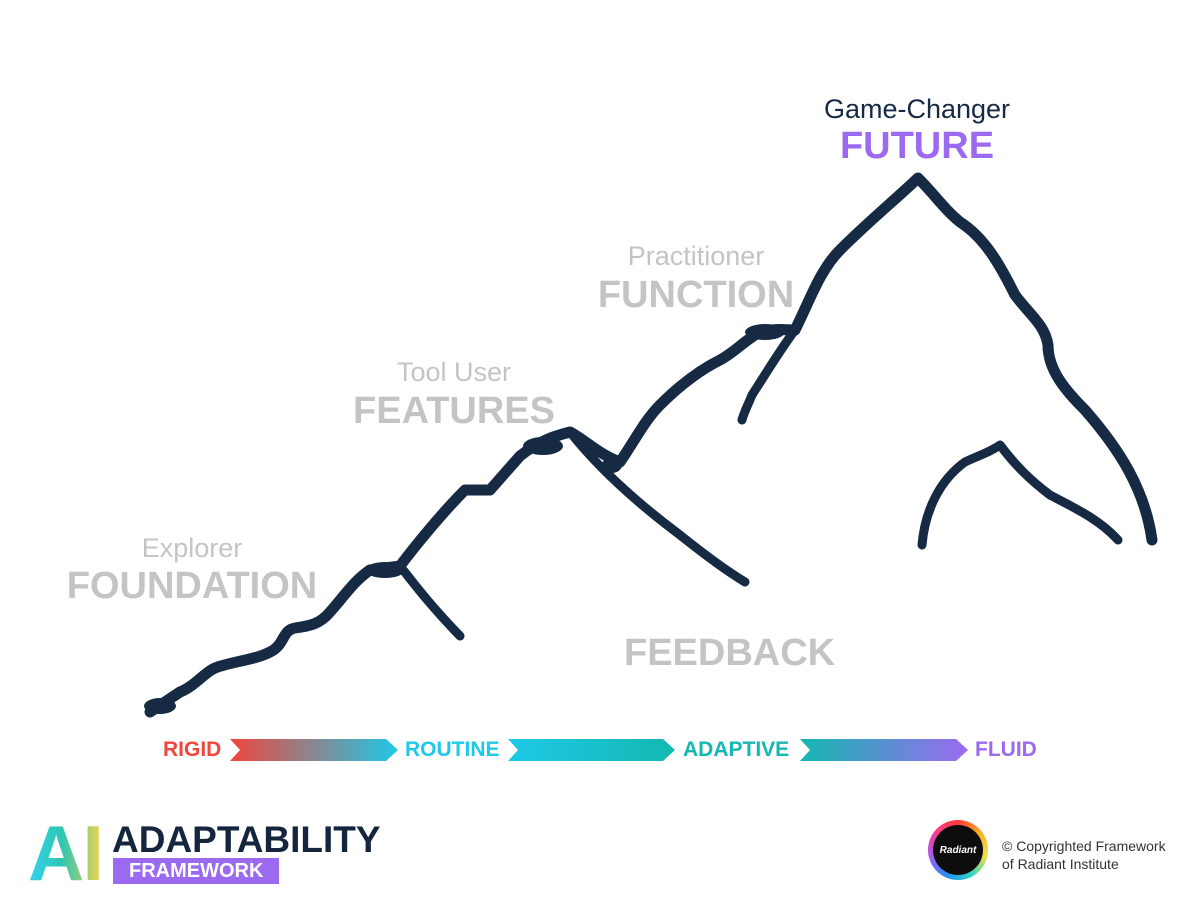 The image size is (1200, 900). What do you see at coordinates (66, 853) in the screenshot?
I see `logo-ai-mark: AI` at bounding box center [66, 853].